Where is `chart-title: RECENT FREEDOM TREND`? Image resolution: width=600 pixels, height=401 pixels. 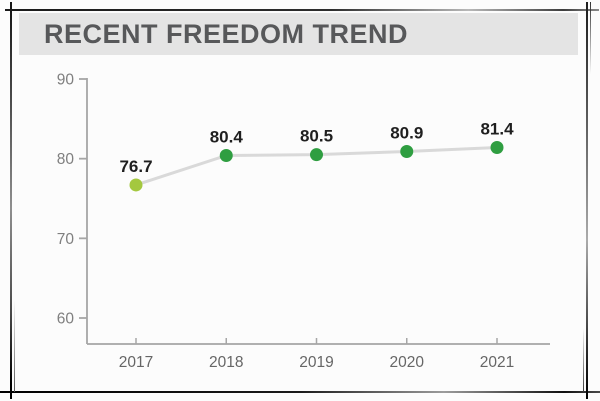 chart-title: RECENT FREEDOM TREND is located at coordinates (226, 34).